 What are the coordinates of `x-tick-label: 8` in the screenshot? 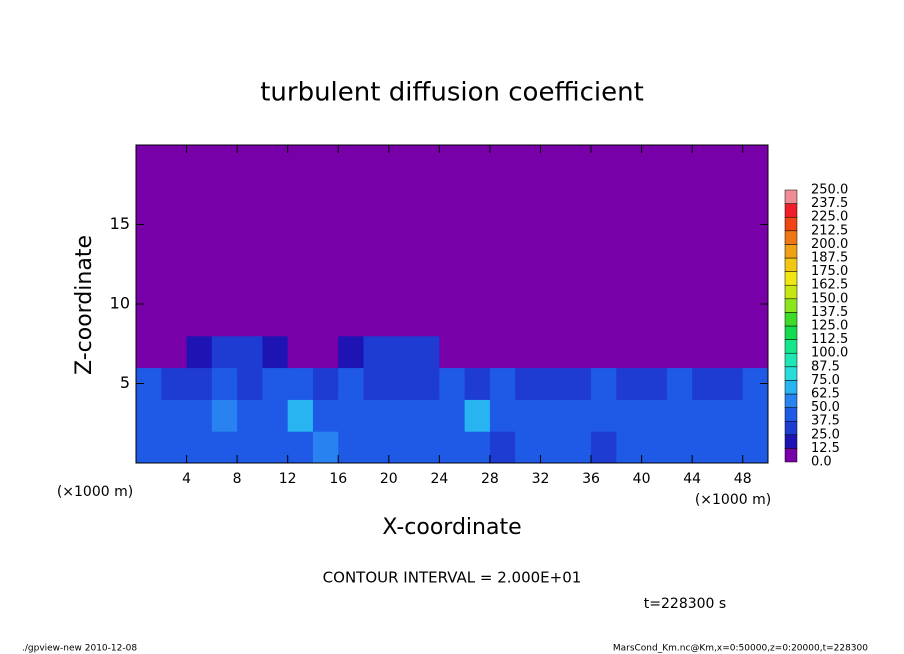 It's located at (237, 479).